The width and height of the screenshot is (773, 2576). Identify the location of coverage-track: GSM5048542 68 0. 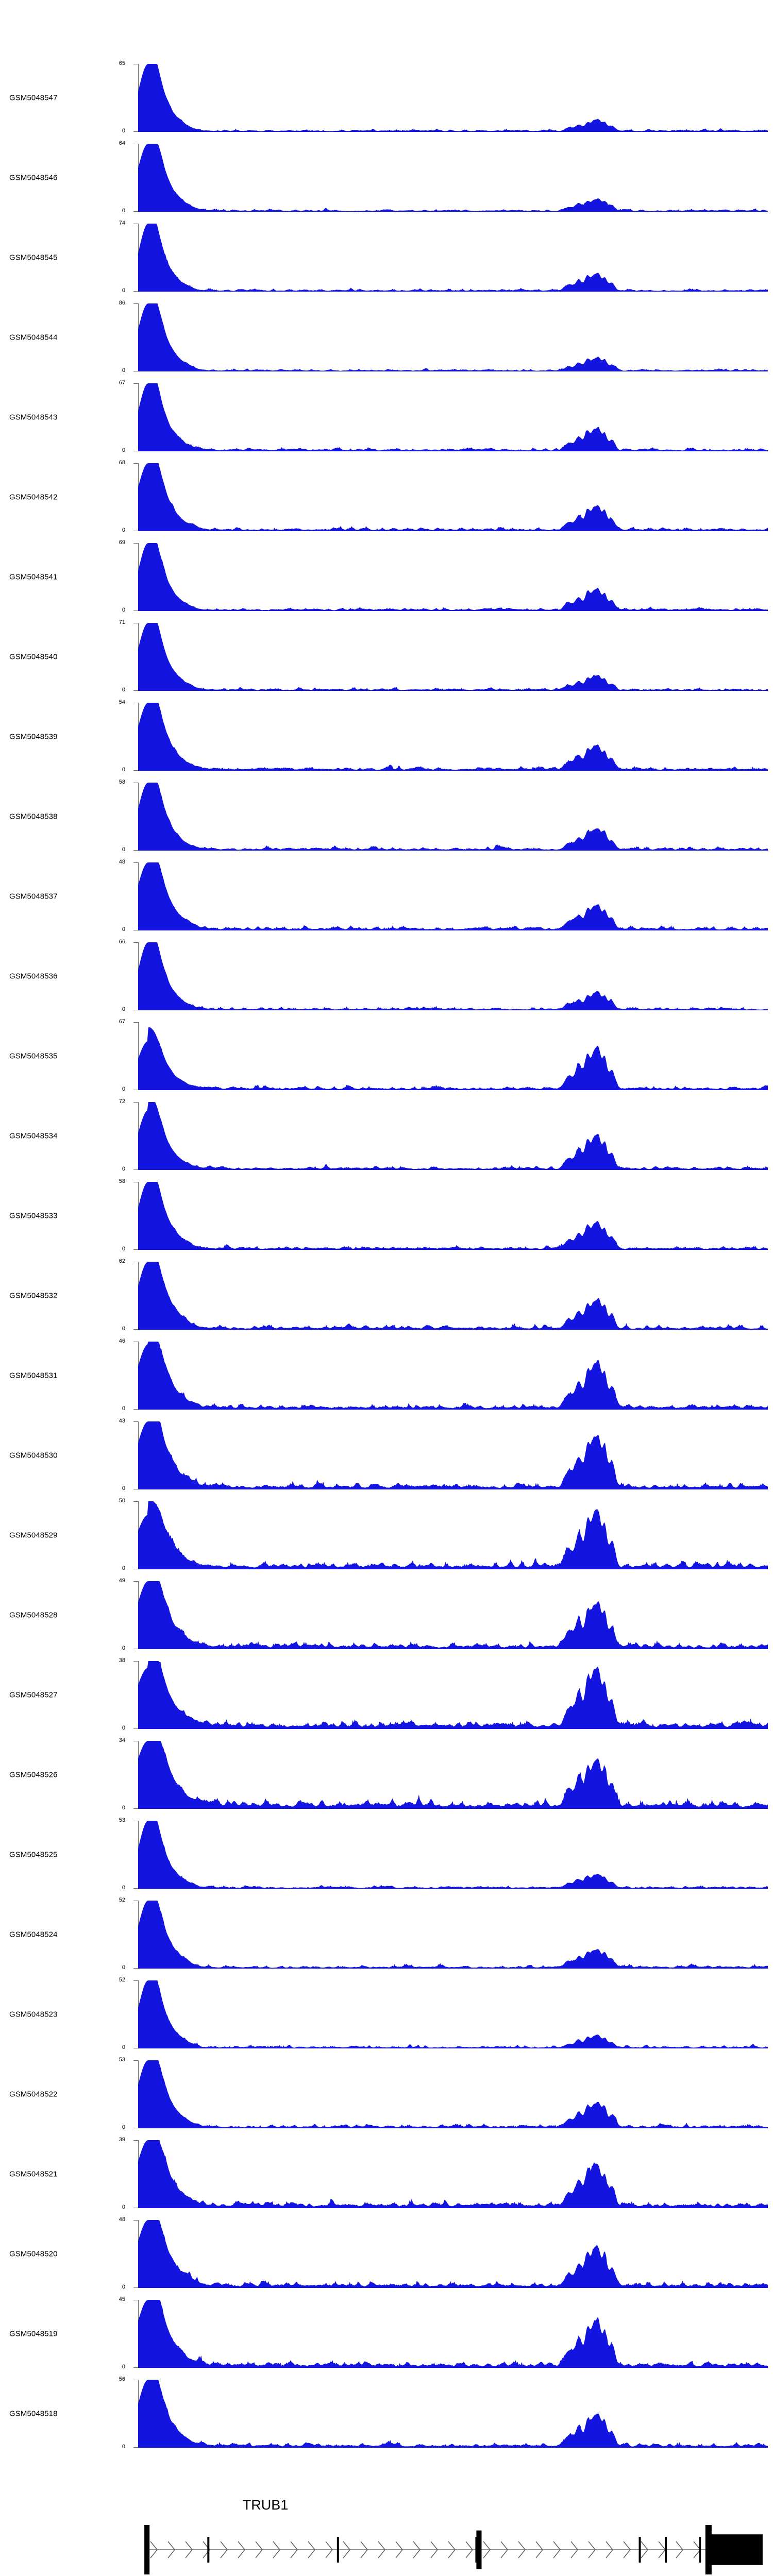
(386, 497).